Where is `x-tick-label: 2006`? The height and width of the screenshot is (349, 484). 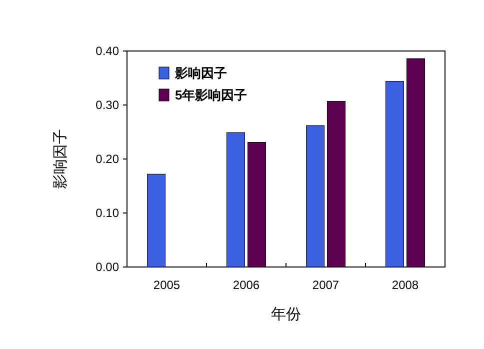 x-tick-label: 2006 is located at coordinates (246, 285).